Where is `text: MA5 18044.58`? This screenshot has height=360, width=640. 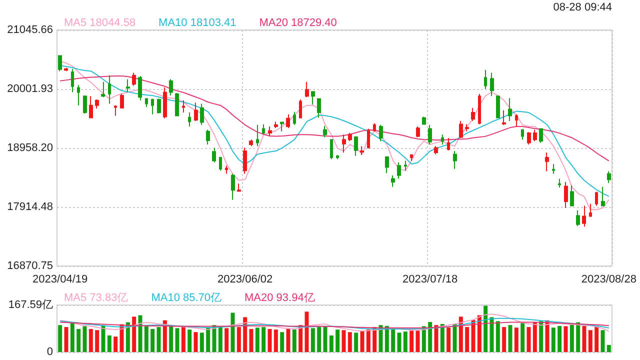 text: MA5 18044.58 is located at coordinates (100, 23).